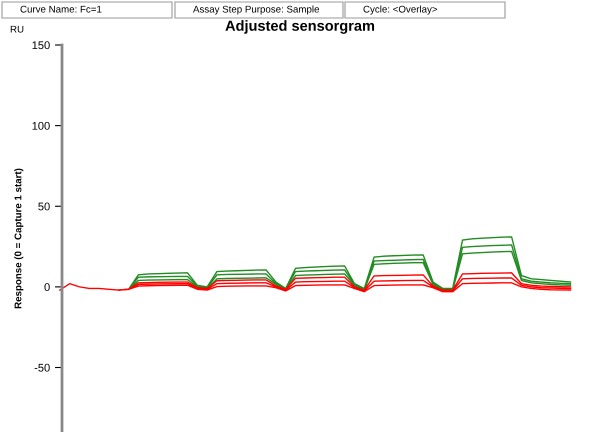  What do you see at coordinates (41, 126) in the screenshot?
I see `y-tick-label: 100` at bounding box center [41, 126].